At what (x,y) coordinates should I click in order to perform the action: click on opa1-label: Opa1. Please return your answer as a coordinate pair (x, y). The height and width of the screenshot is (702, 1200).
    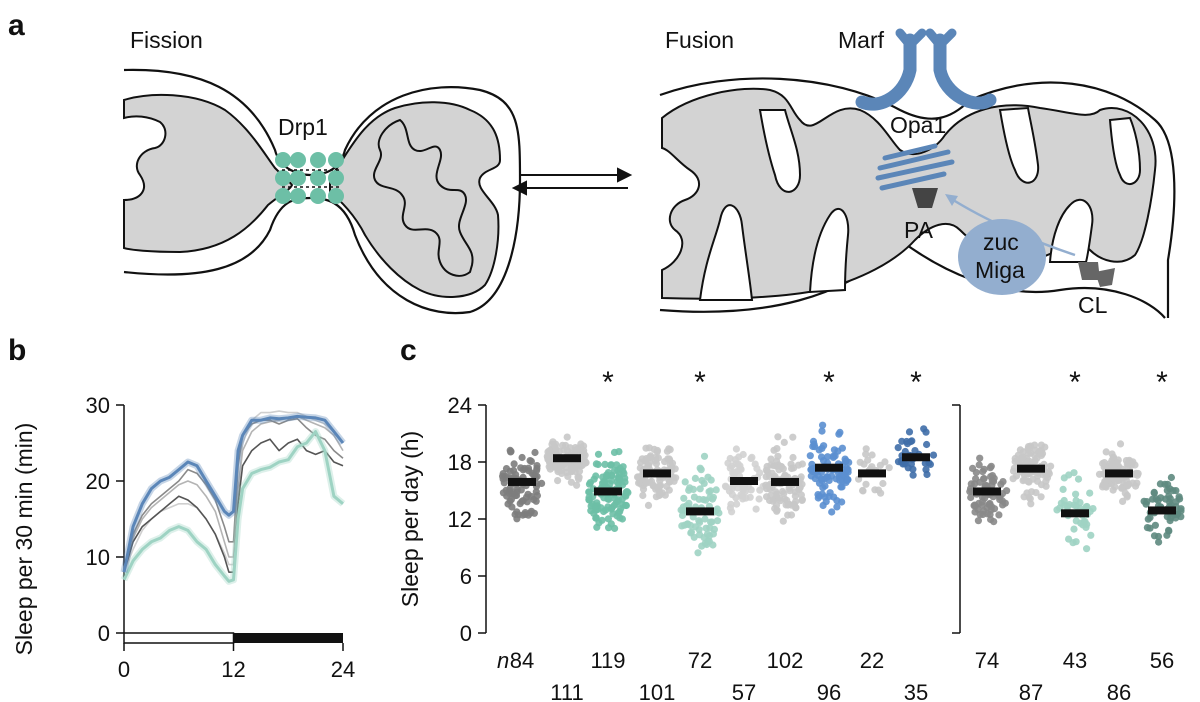
    Looking at the image, I should click on (918, 125).